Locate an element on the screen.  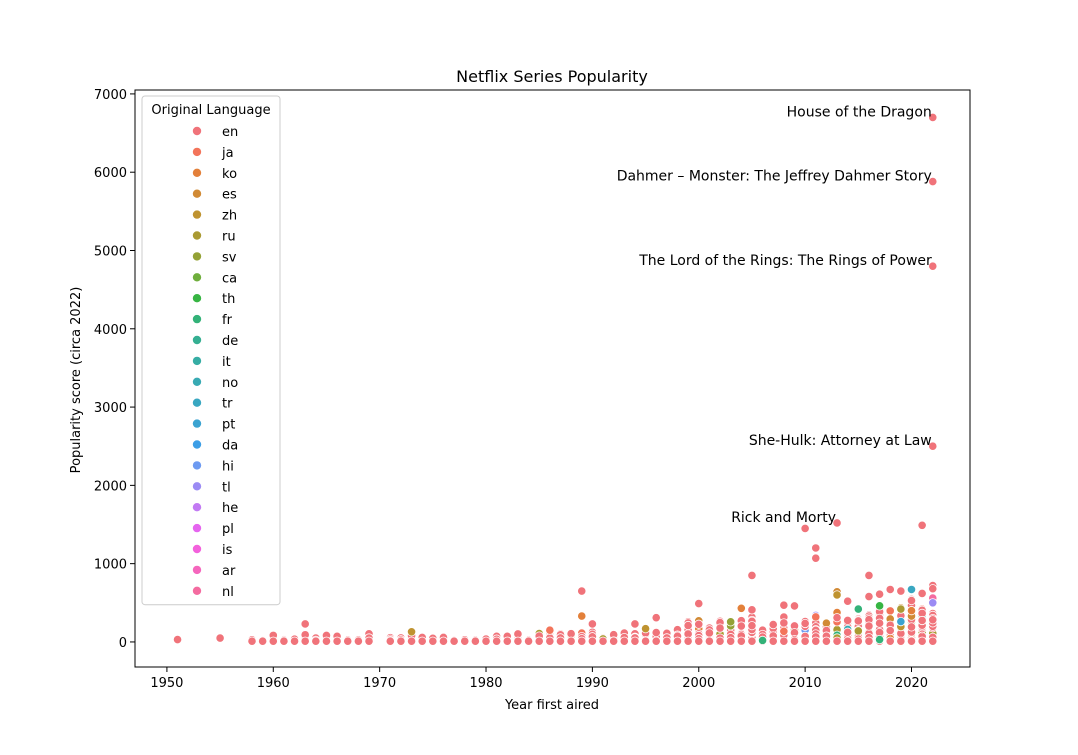
legend-entry-label: ja is located at coordinates (227, 153).